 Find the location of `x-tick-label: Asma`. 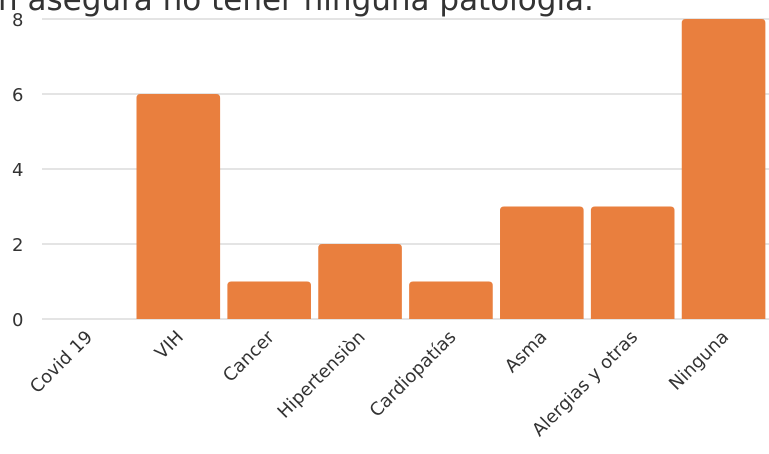

x-tick-label: Asma is located at coordinates (526, 352).